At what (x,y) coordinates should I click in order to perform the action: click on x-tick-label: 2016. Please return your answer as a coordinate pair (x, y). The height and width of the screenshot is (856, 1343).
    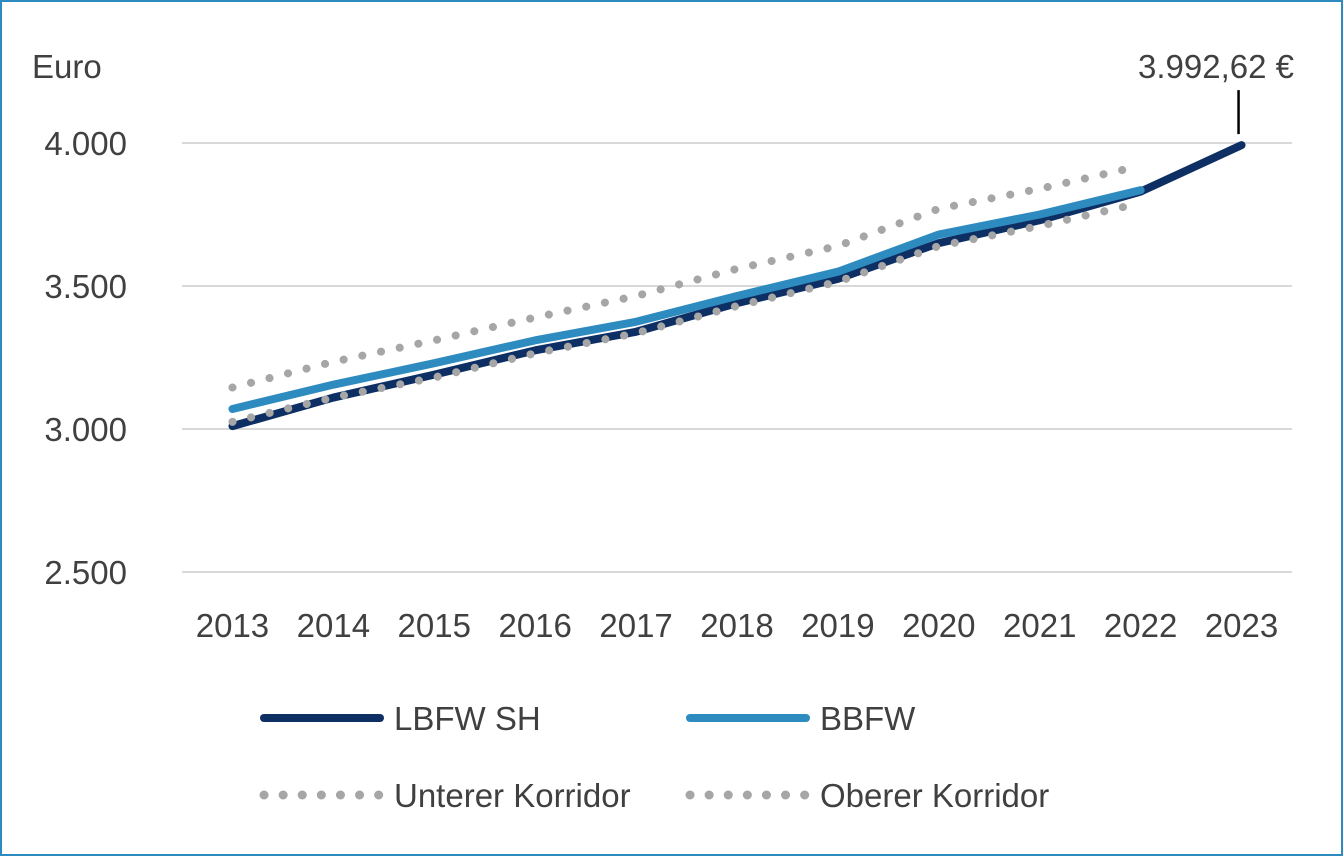
    Looking at the image, I should click on (534, 625).